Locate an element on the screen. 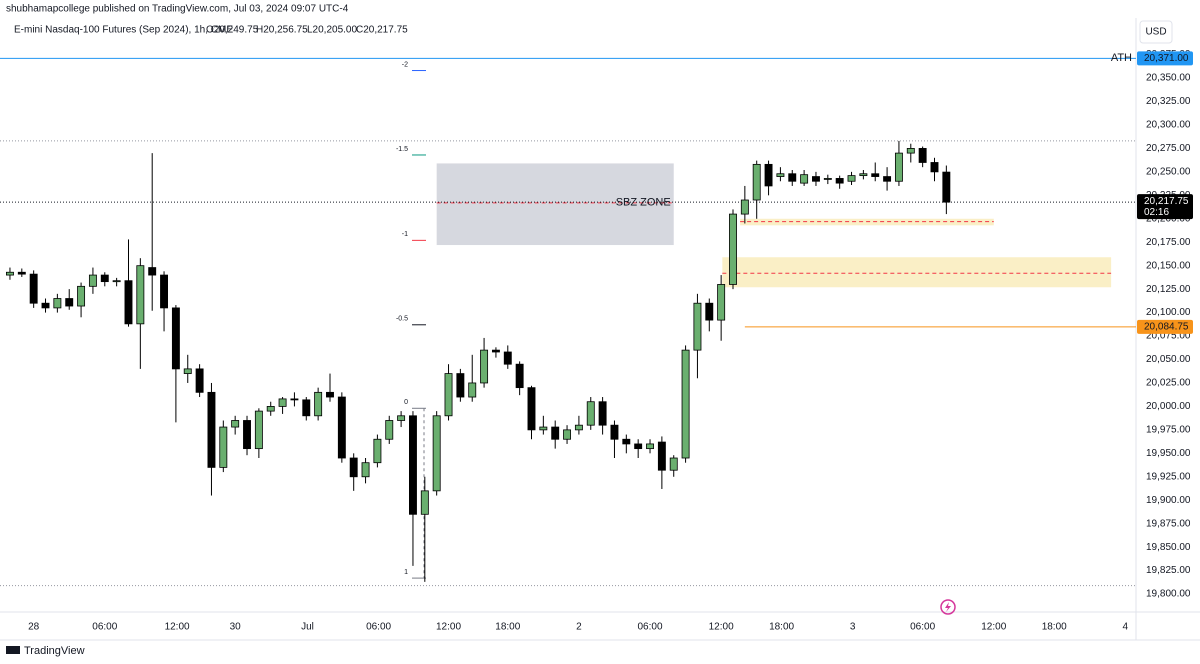  y-tick-label: 20,350.00 is located at coordinates (1168, 78).